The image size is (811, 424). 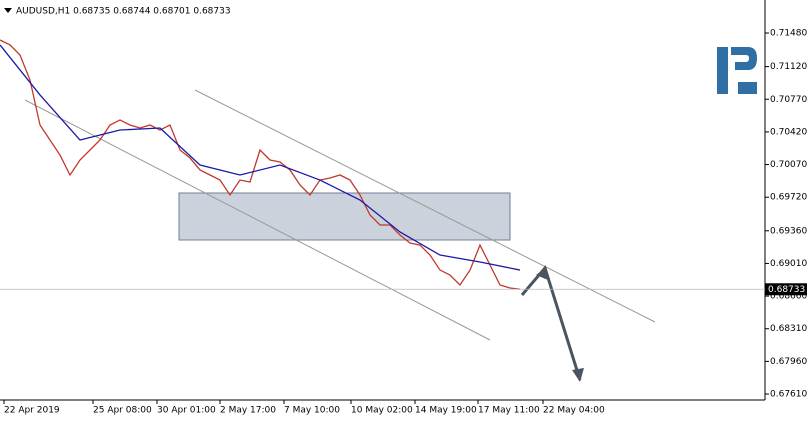 What do you see at coordinates (788, 100) in the screenshot?
I see `y-tick-label: 0.70770` at bounding box center [788, 100].